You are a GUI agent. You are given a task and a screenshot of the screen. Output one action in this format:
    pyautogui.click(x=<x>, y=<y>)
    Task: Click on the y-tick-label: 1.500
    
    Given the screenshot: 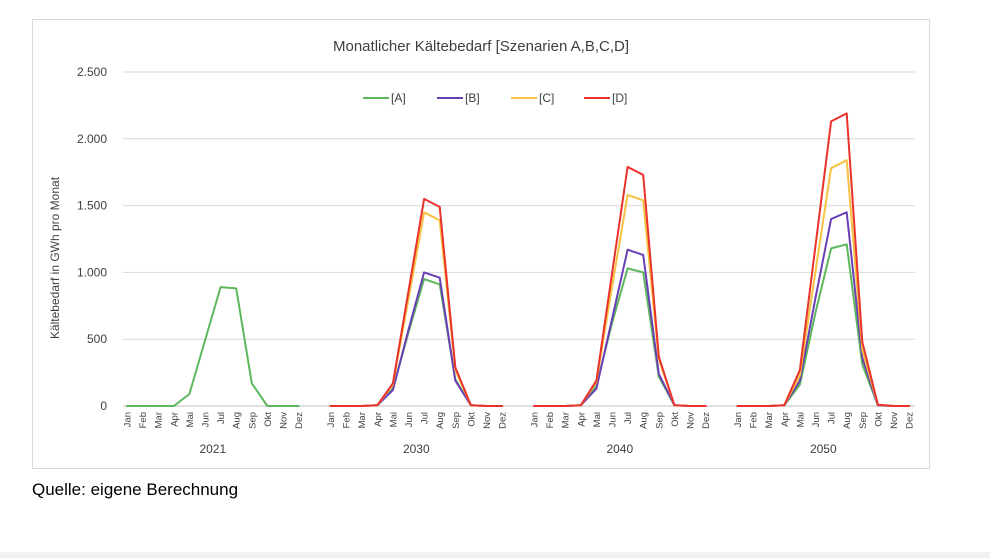 What is the action you would take?
    pyautogui.click(x=92, y=206)
    